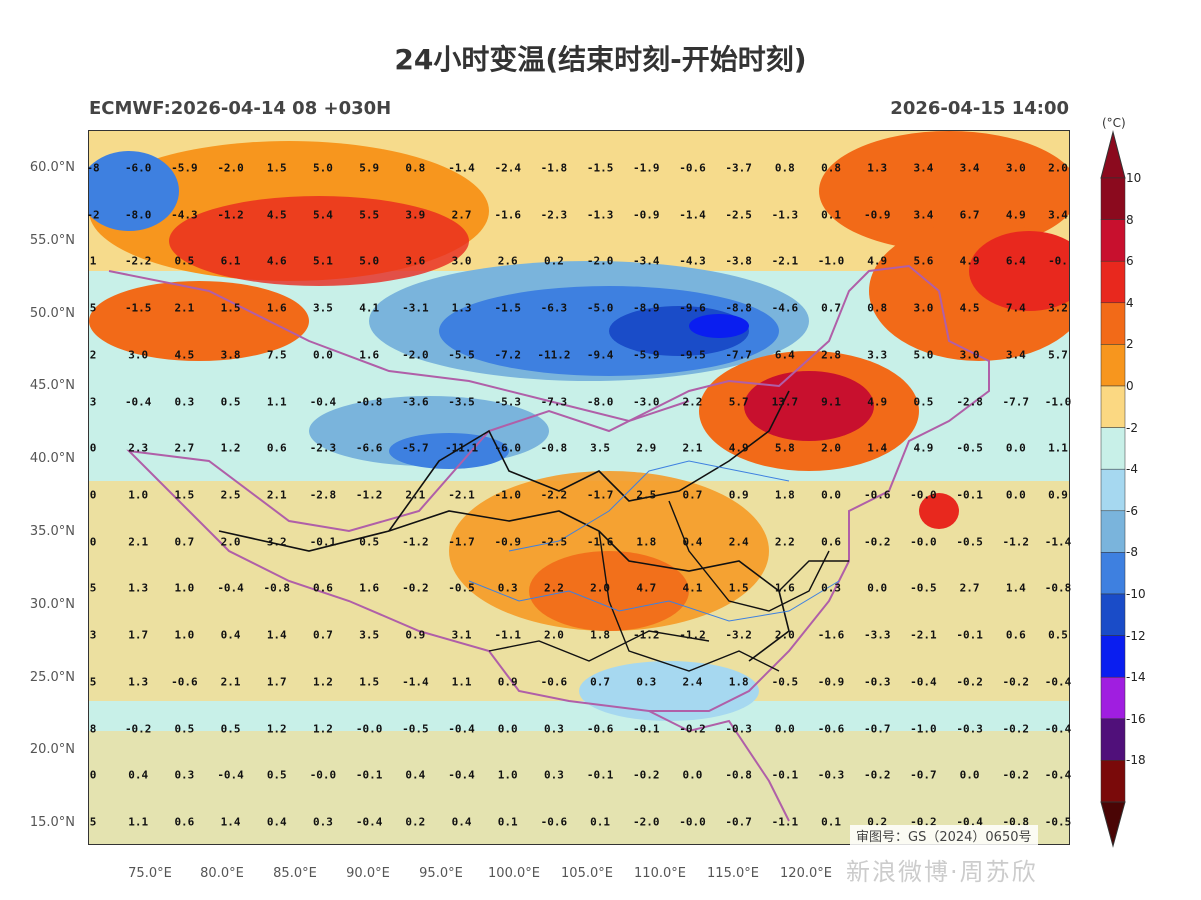 The width and height of the screenshot is (1201, 900). Describe the element at coordinates (784, 355) in the screenshot. I see `grid-value: 6.4` at that location.